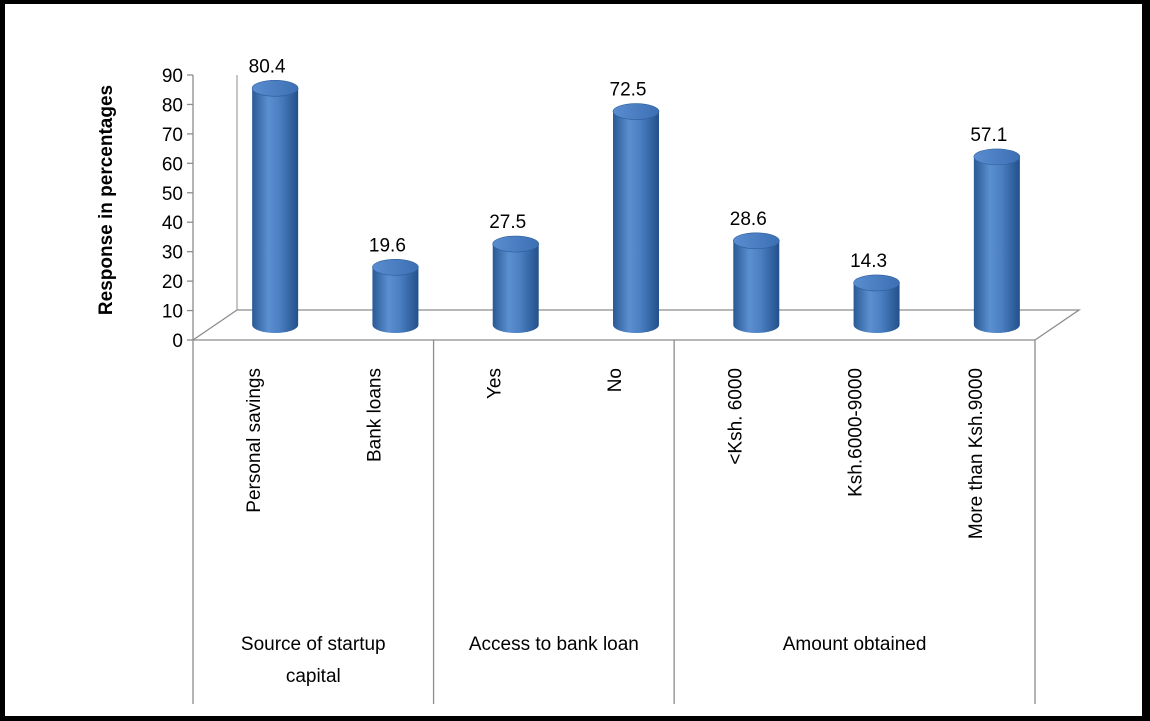 This screenshot has width=1150, height=721. I want to click on x-tick-label: Bank loans, so click(374, 415).